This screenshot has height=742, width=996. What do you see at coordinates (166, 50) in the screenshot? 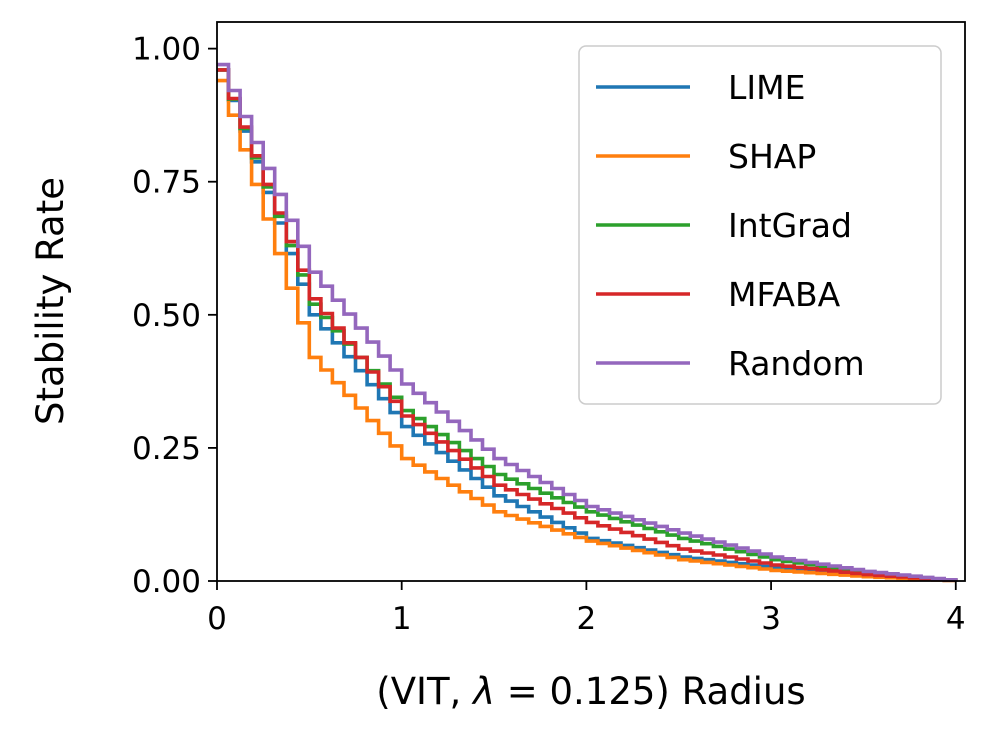
I see `y-tick-label: 1.00` at bounding box center [166, 50].